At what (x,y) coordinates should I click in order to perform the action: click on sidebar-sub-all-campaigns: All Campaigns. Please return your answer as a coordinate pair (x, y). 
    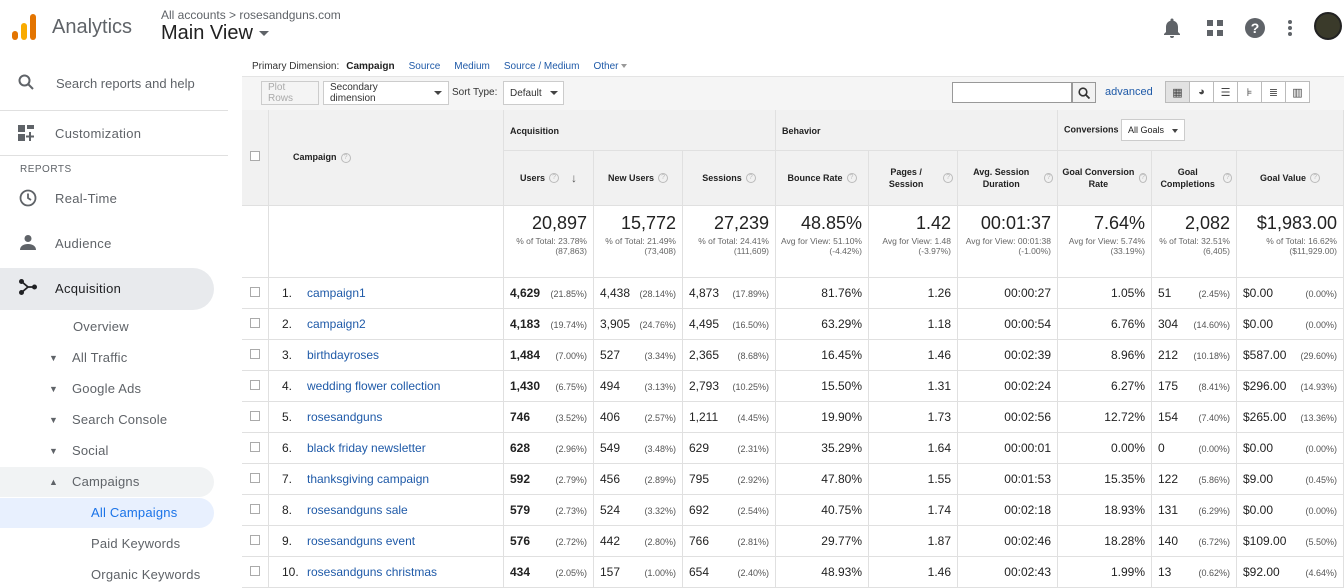
    Looking at the image, I should click on (107, 513).